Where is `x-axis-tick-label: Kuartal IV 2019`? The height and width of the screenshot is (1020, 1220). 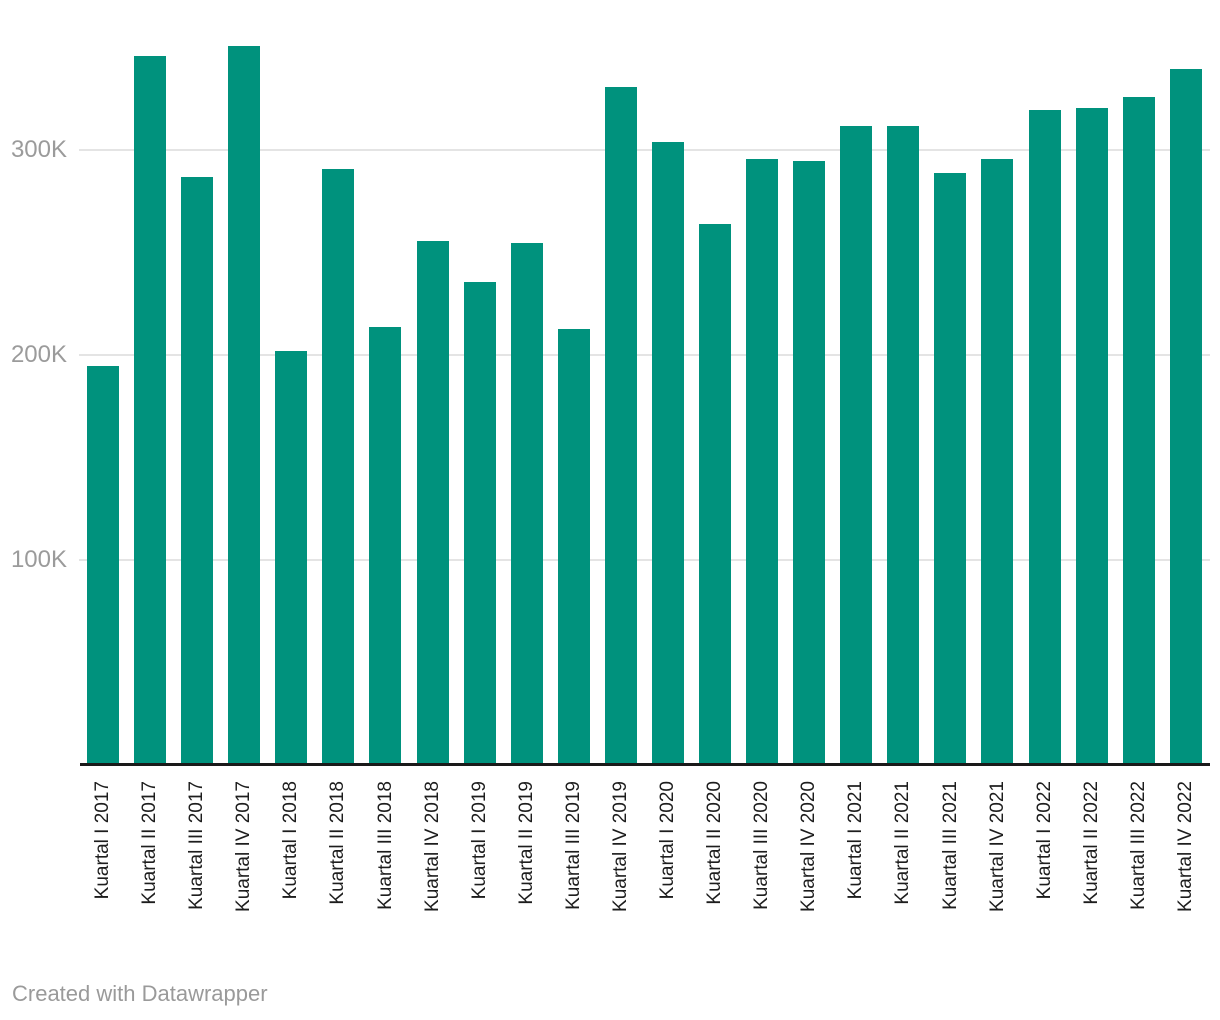
x-axis-tick-label: Kuartal IV 2019 is located at coordinates (620, 846).